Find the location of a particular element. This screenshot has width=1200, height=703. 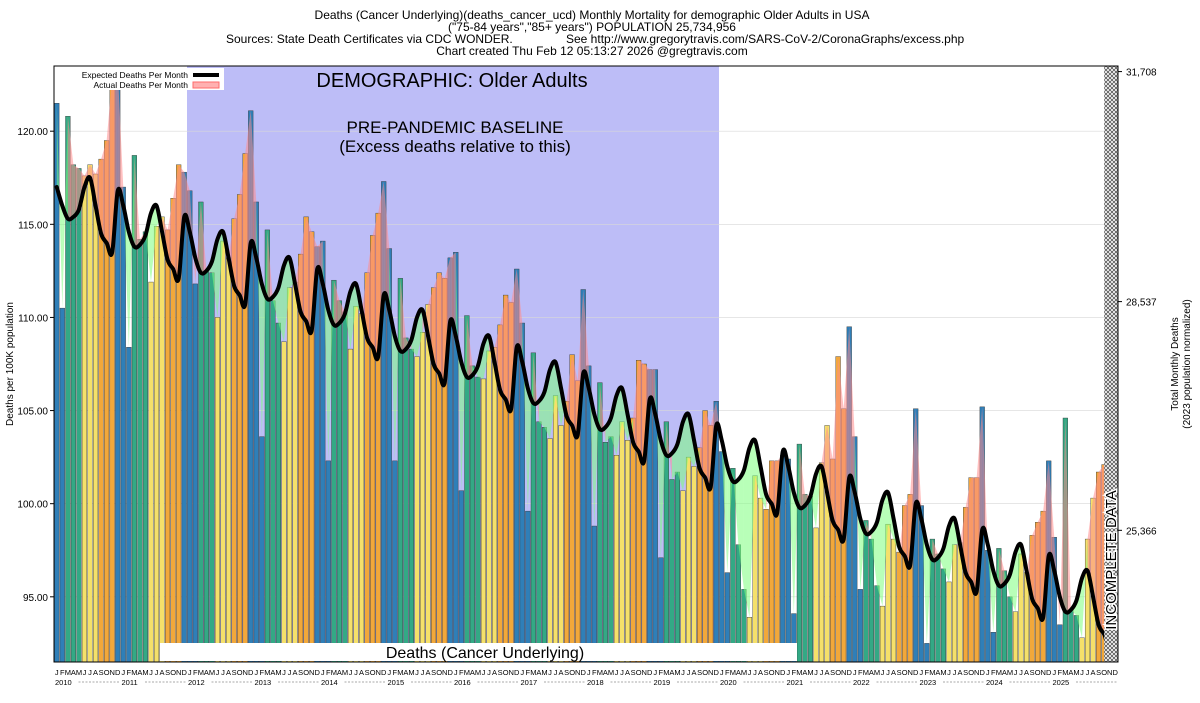

incomplete-data-zone is located at coordinates (1111, 364).